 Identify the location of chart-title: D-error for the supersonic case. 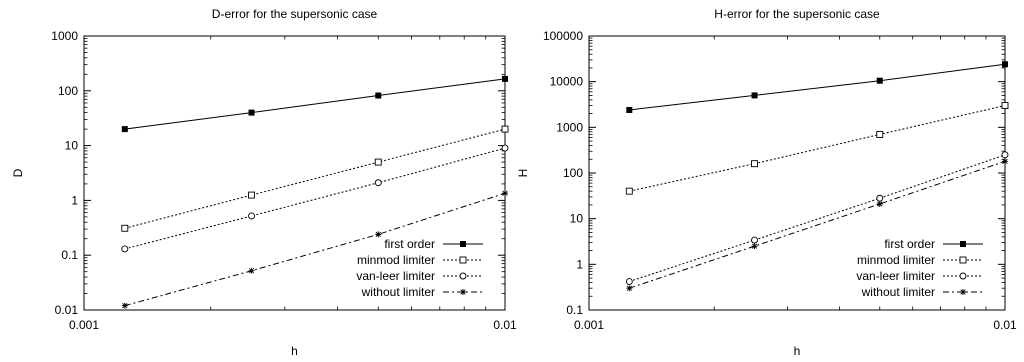
(295, 14).